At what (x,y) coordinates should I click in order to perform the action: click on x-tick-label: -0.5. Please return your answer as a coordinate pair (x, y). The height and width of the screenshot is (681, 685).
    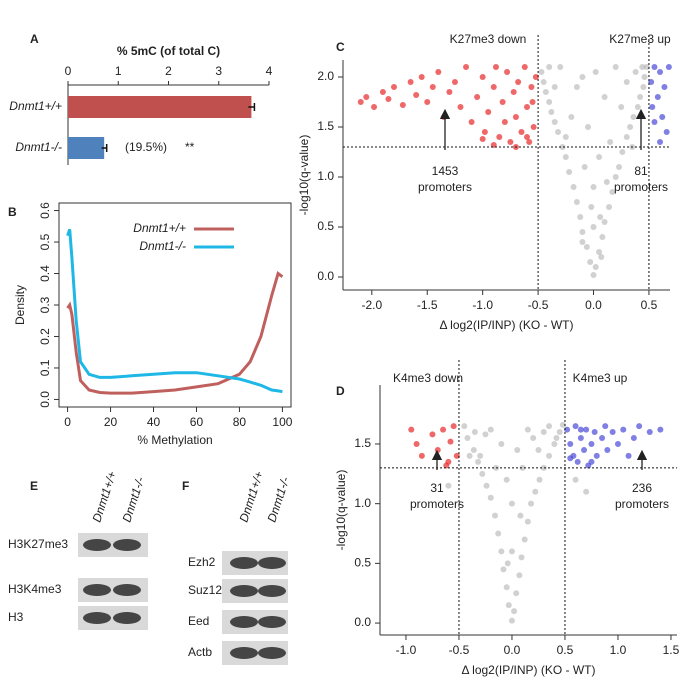
    Looking at the image, I should click on (538, 305).